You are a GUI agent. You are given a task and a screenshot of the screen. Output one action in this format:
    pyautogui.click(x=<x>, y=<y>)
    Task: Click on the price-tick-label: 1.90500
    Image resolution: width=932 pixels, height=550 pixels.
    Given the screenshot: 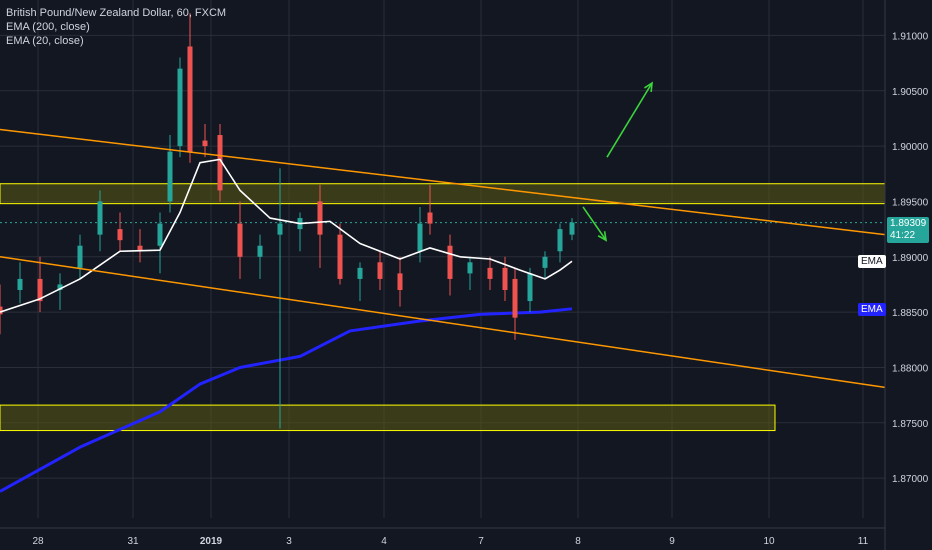 What is the action you would take?
    pyautogui.click(x=910, y=92)
    